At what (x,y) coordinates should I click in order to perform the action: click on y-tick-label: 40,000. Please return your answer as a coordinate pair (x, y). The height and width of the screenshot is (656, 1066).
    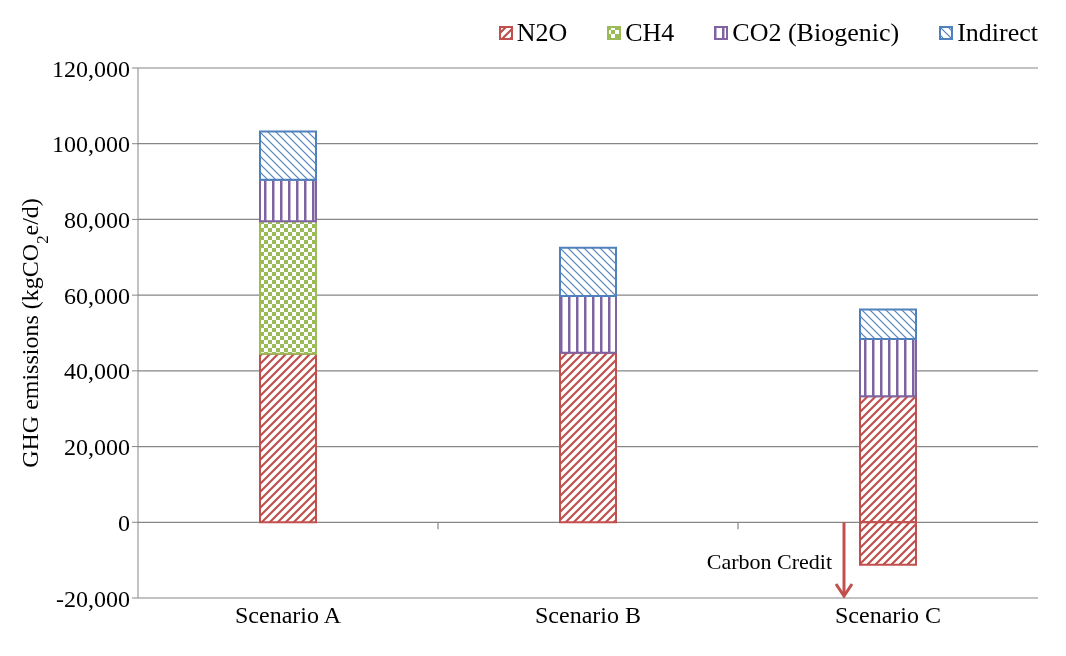
    Looking at the image, I should click on (97, 371).